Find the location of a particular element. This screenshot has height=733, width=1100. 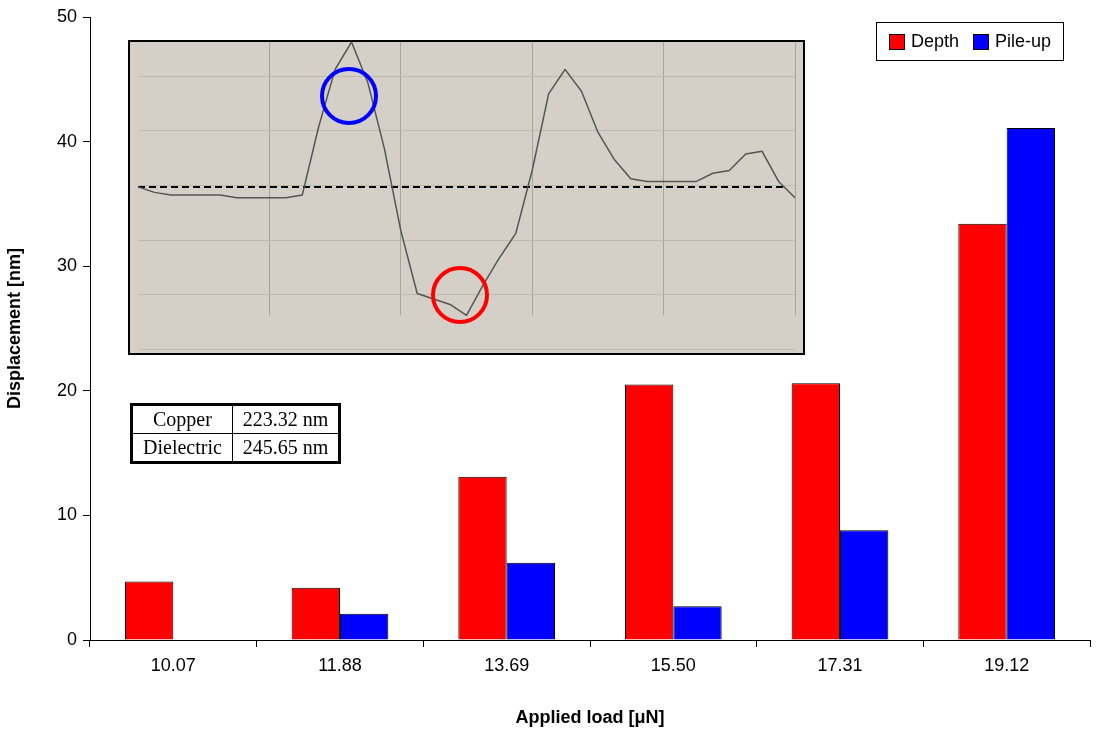

annotation: Copper is located at coordinates (182, 419).